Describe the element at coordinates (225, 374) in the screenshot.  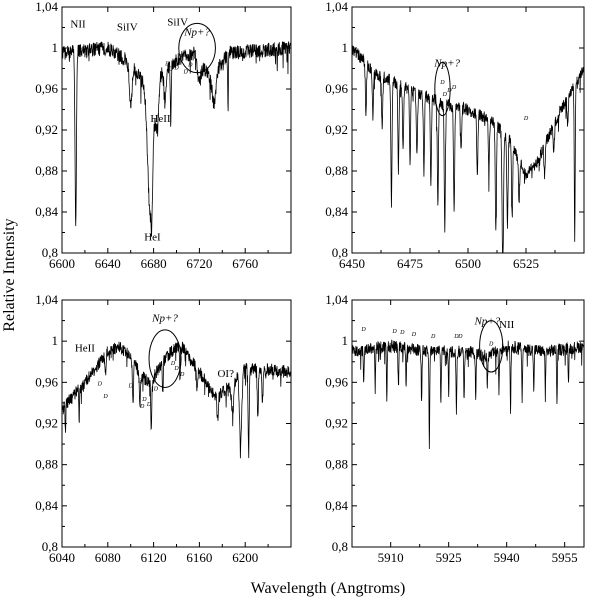
I see `line-annotation: OI?` at that location.